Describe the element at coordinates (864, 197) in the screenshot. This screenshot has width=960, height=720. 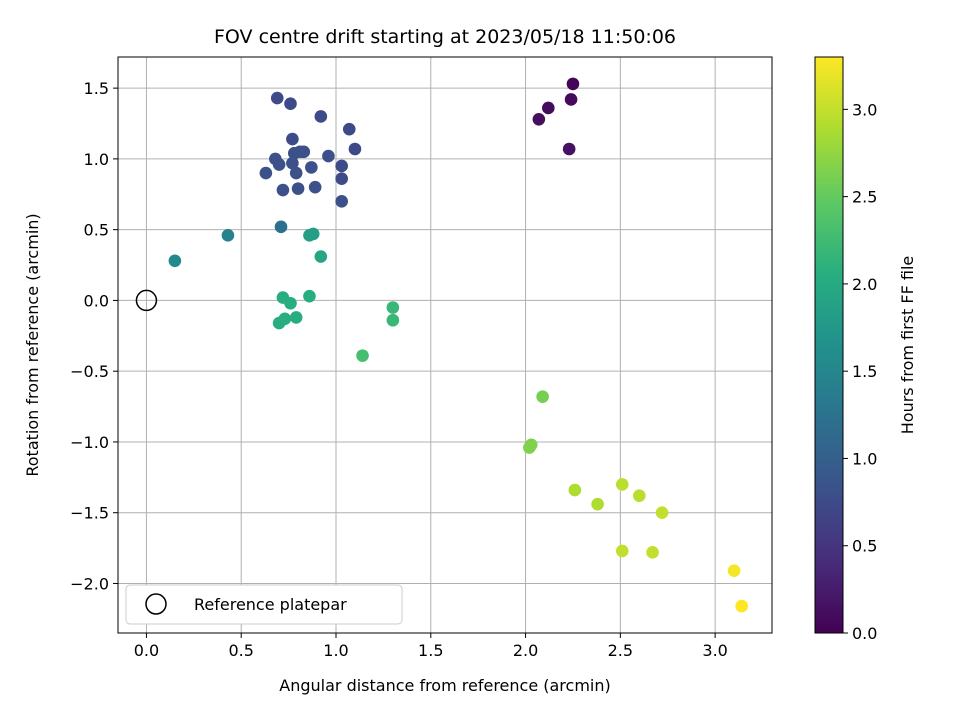
I see `colorbar-tick-label: 2.5` at that location.